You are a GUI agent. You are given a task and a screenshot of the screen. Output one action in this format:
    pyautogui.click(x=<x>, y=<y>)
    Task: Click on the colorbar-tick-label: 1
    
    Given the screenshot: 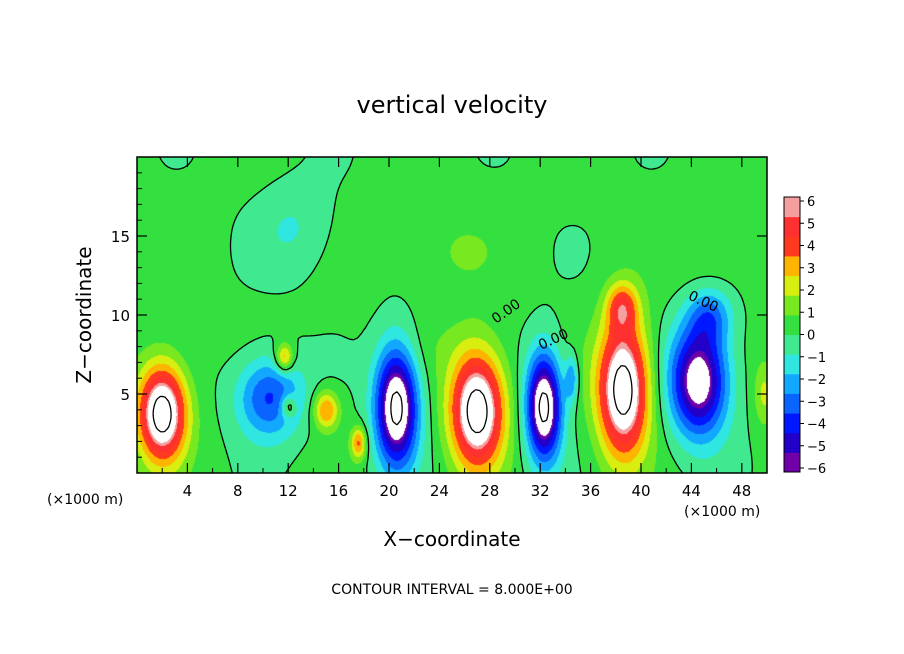 What is the action you would take?
    pyautogui.click(x=811, y=313)
    